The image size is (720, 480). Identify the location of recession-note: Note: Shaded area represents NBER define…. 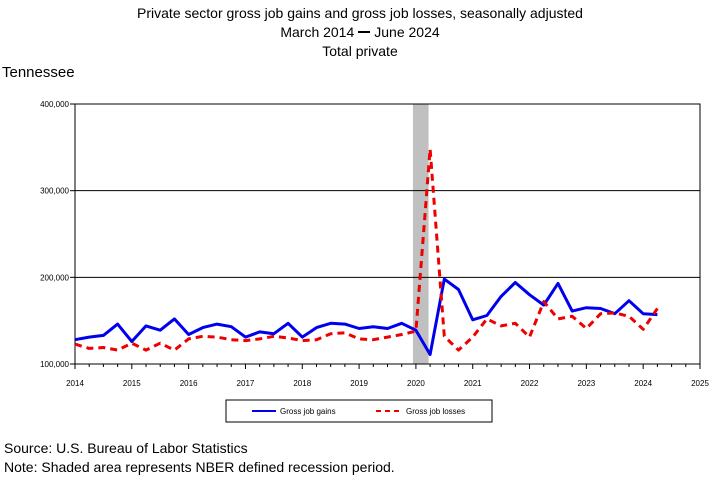
(199, 467).